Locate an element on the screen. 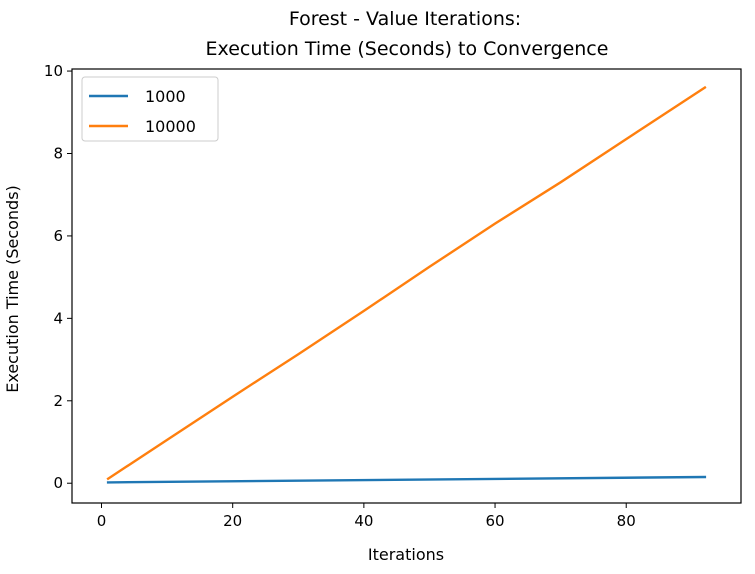  y-tick-label: 0 is located at coordinates (58, 483).